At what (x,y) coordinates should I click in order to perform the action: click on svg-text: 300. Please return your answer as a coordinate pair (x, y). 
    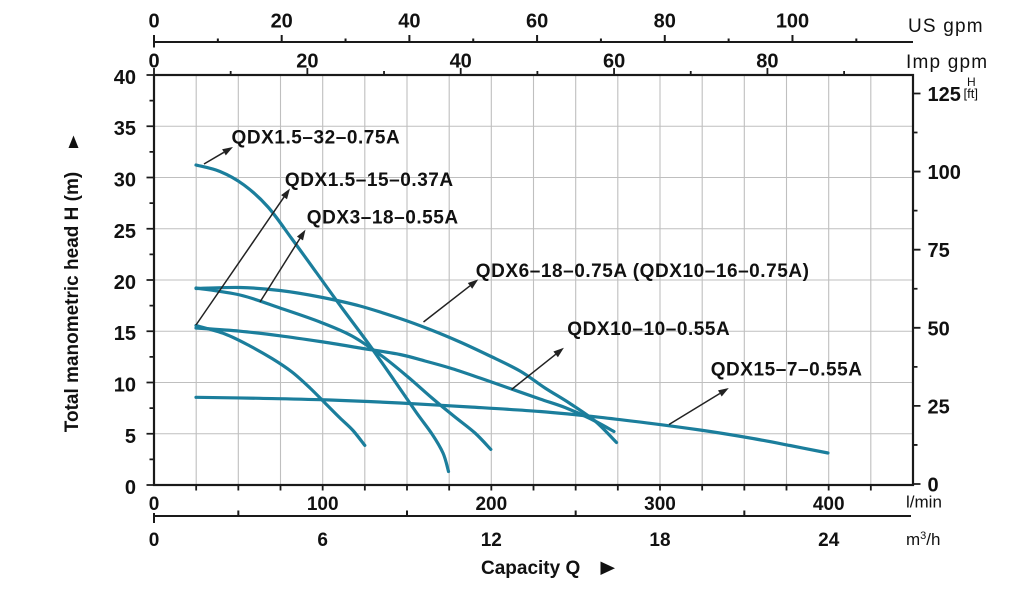
    Looking at the image, I should click on (660, 504).